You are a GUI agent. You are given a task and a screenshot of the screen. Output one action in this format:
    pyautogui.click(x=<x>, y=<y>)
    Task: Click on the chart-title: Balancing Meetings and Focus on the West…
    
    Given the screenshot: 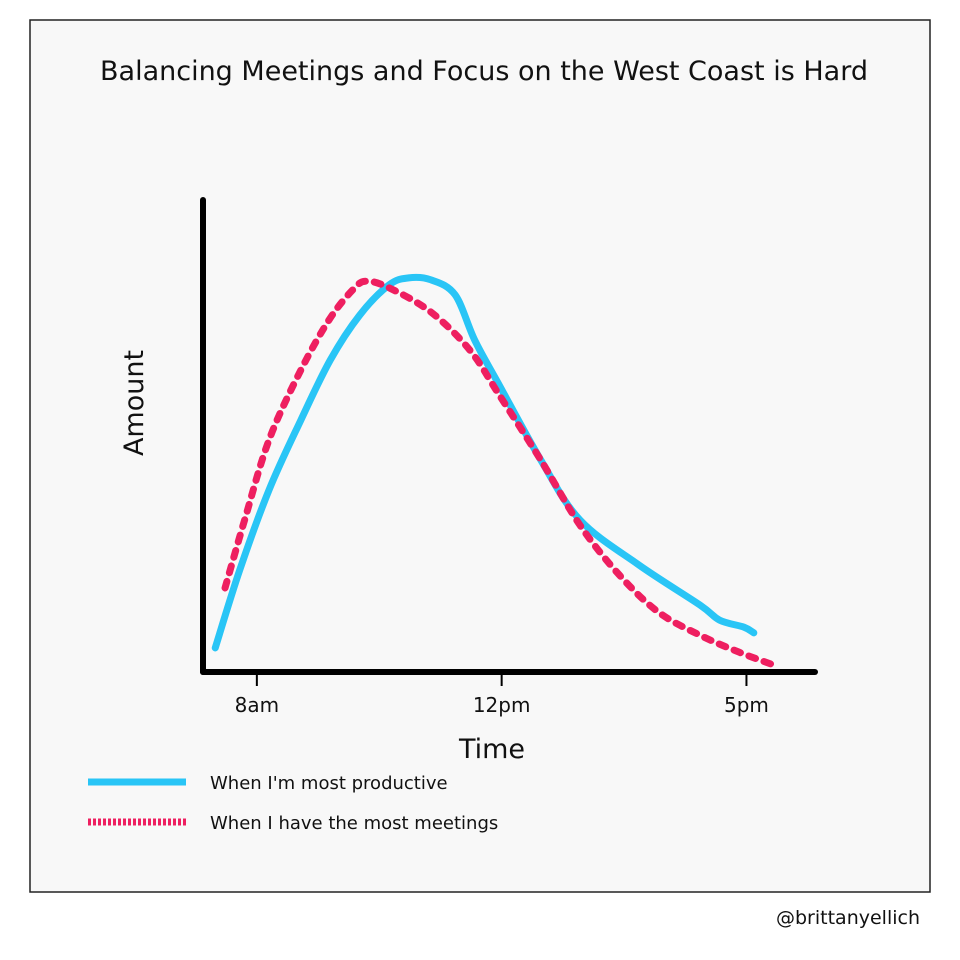 What is the action you would take?
    pyautogui.click(x=484, y=71)
    